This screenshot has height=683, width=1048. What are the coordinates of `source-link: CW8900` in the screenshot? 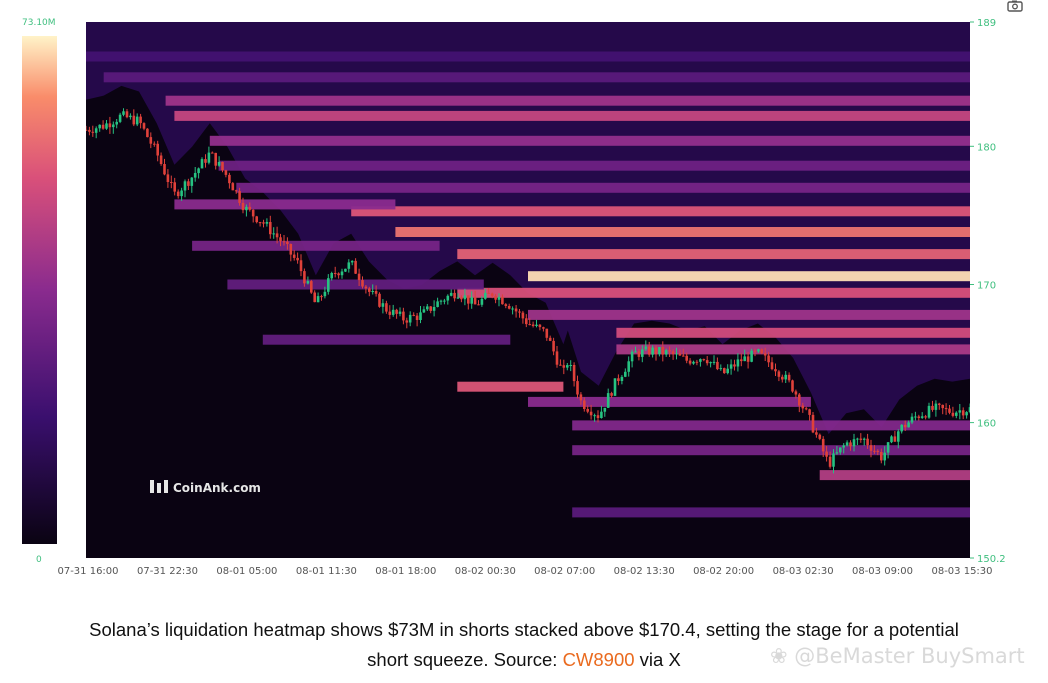 It's located at (598, 659).